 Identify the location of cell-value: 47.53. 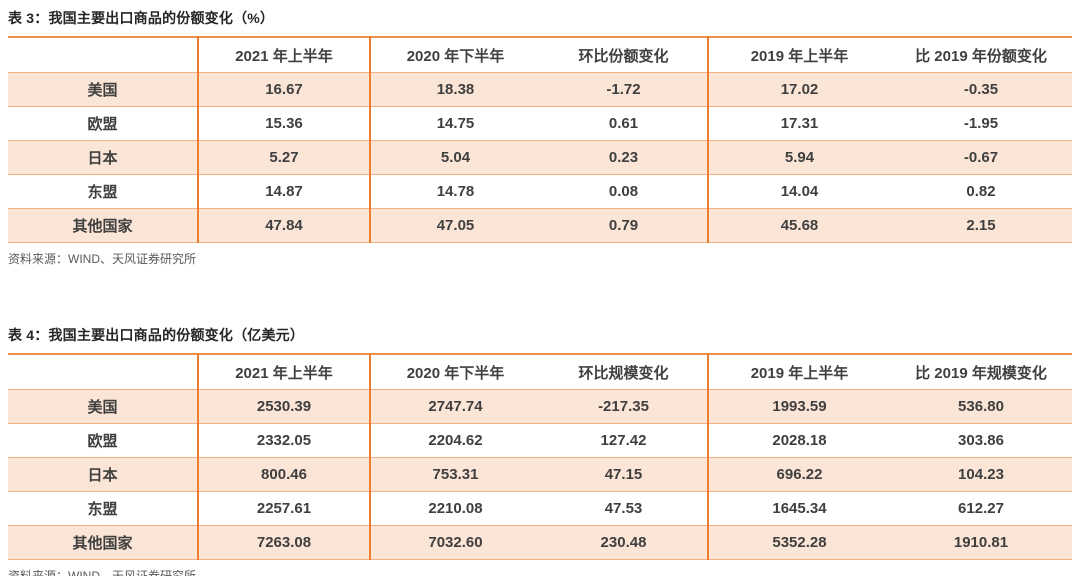
(624, 508).